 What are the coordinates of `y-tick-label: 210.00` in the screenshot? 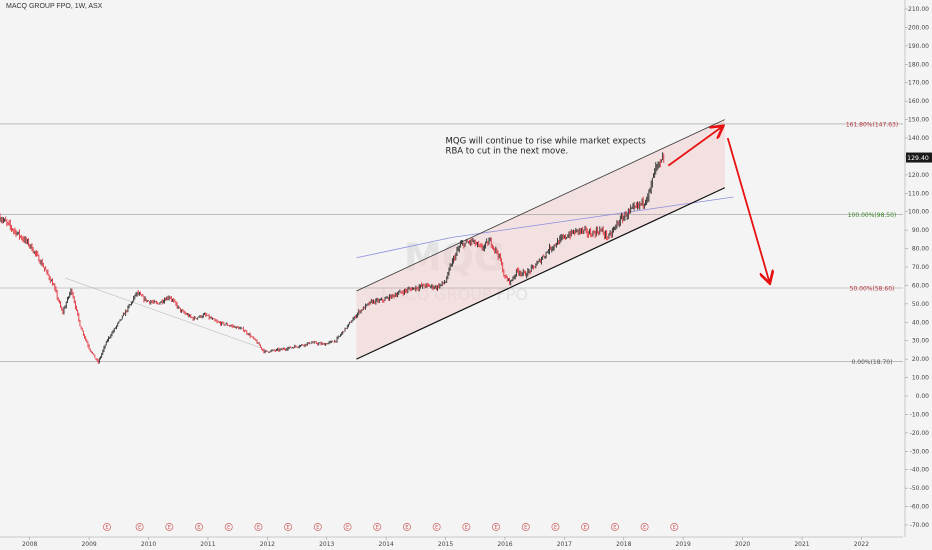 It's located at (918, 9).